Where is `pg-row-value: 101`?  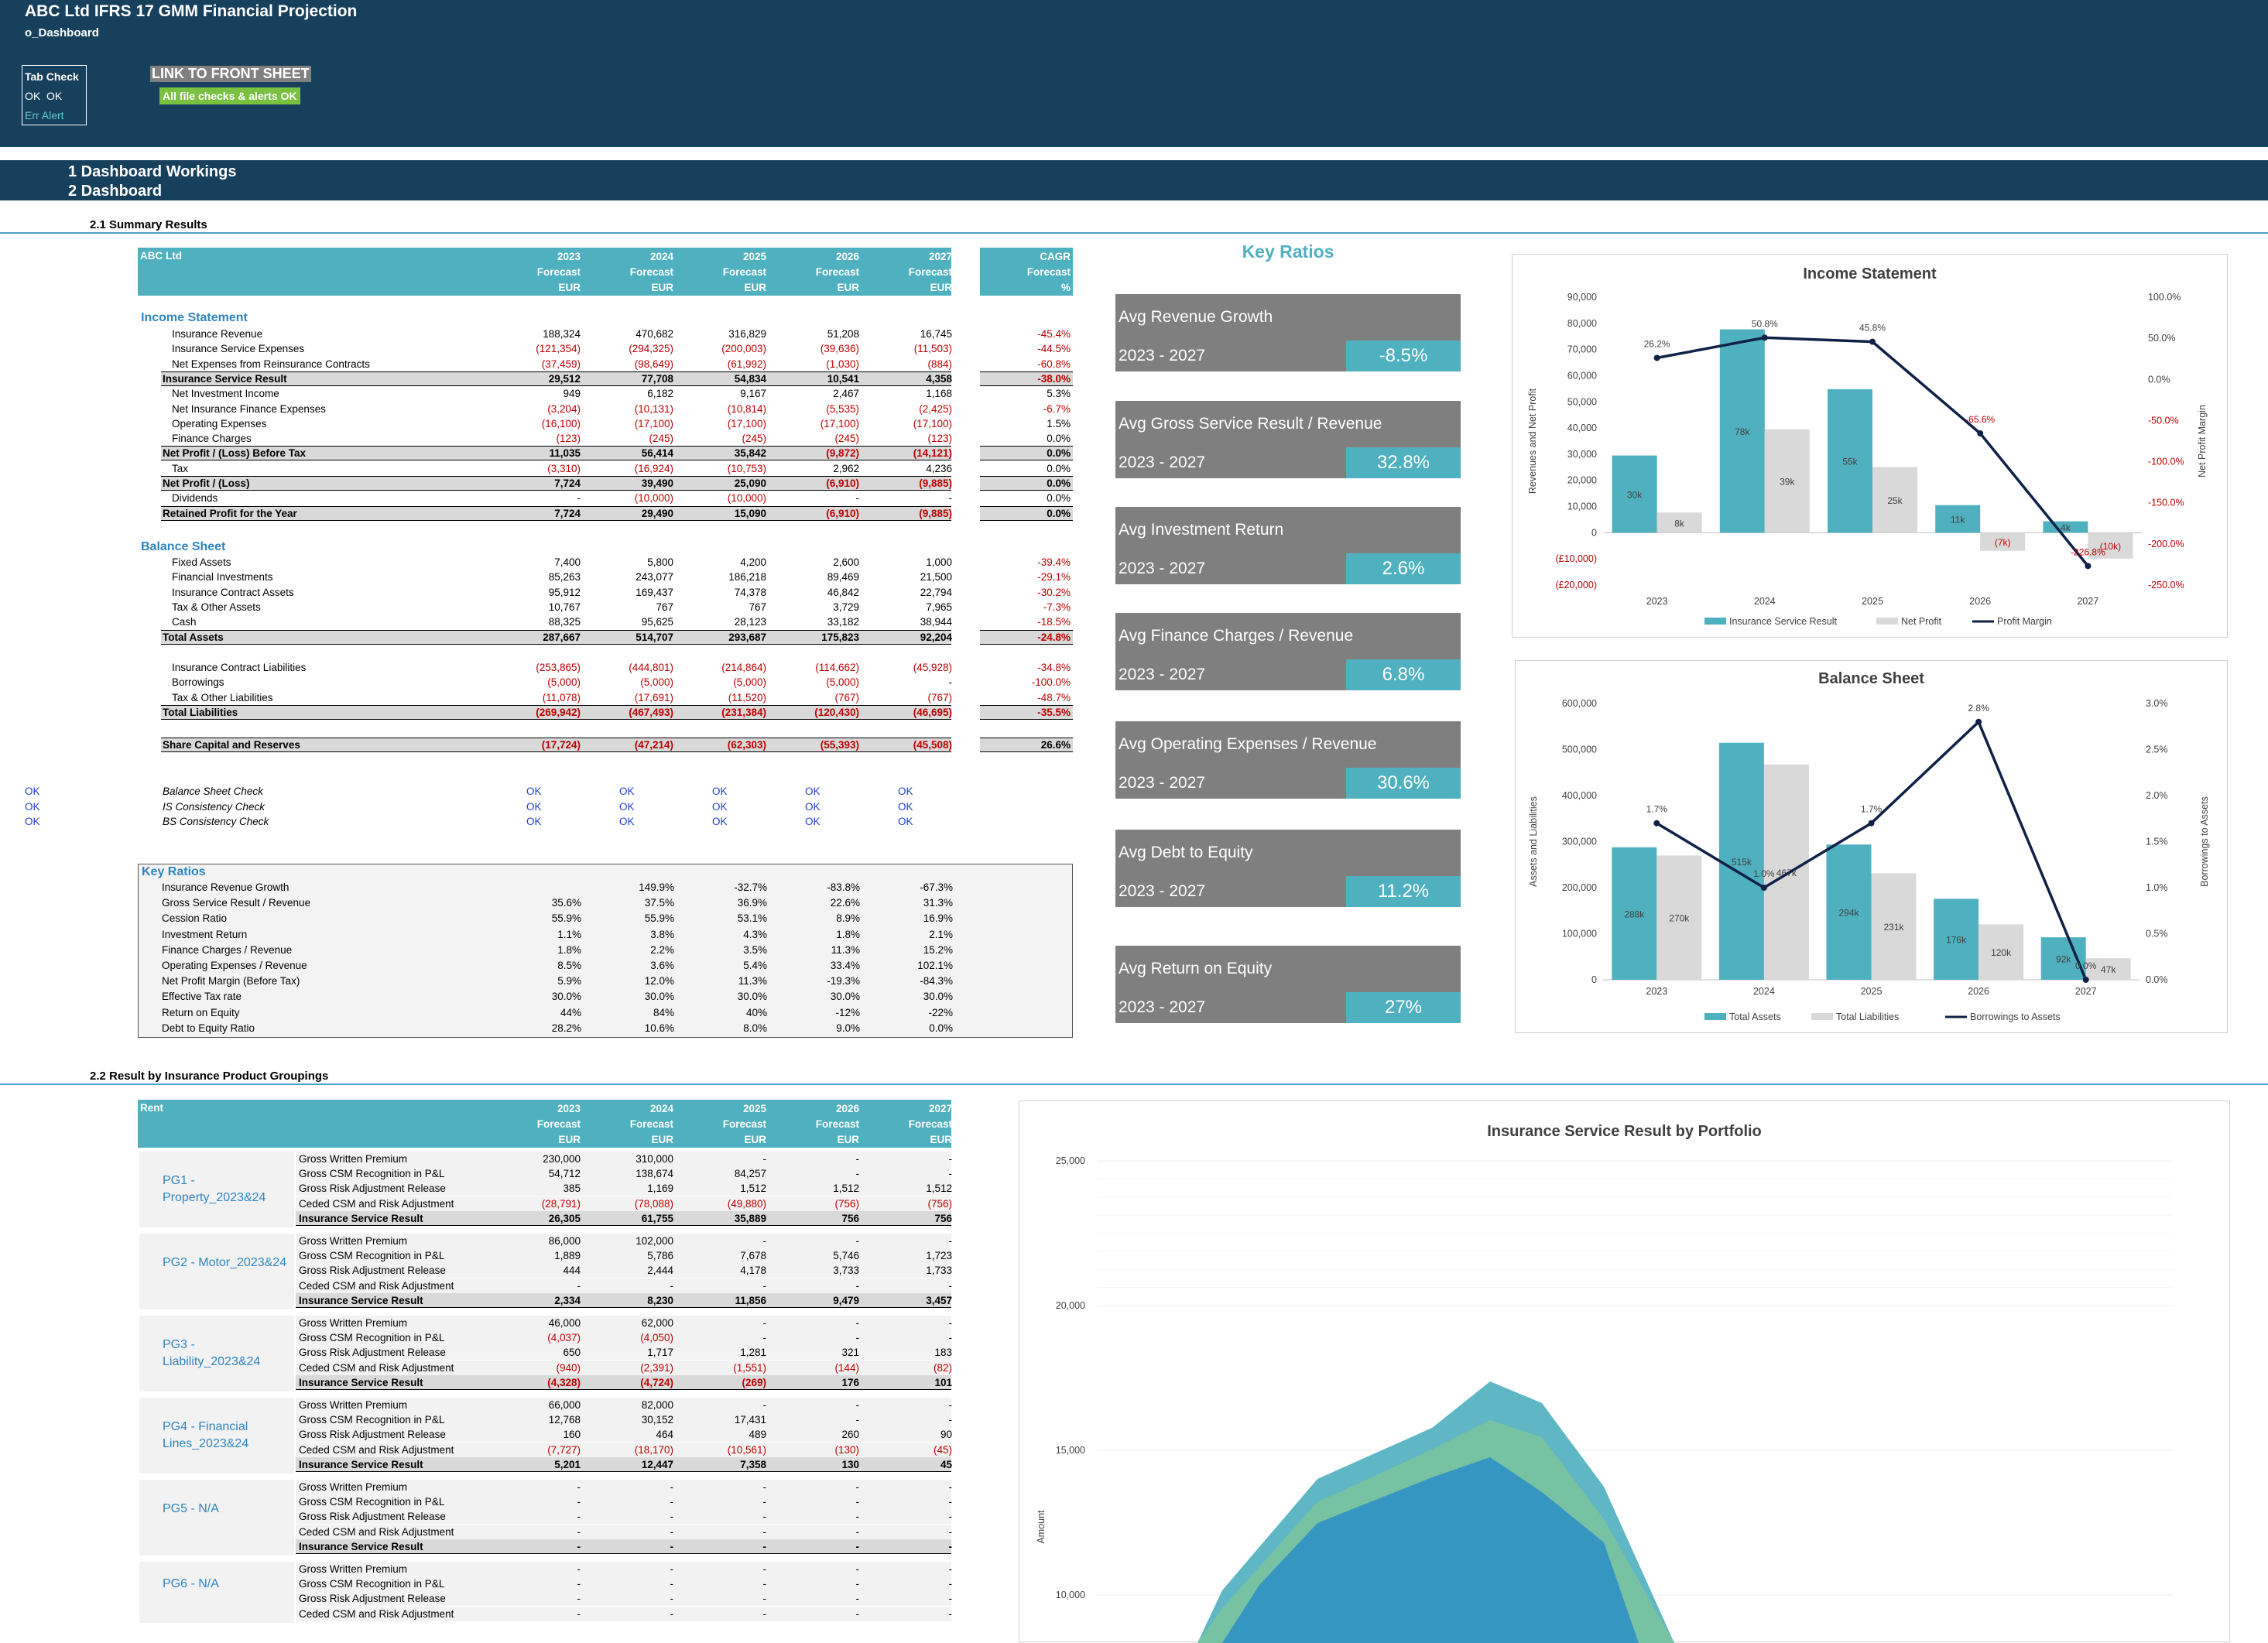
pg-row-value: 101 is located at coordinates (943, 1382).